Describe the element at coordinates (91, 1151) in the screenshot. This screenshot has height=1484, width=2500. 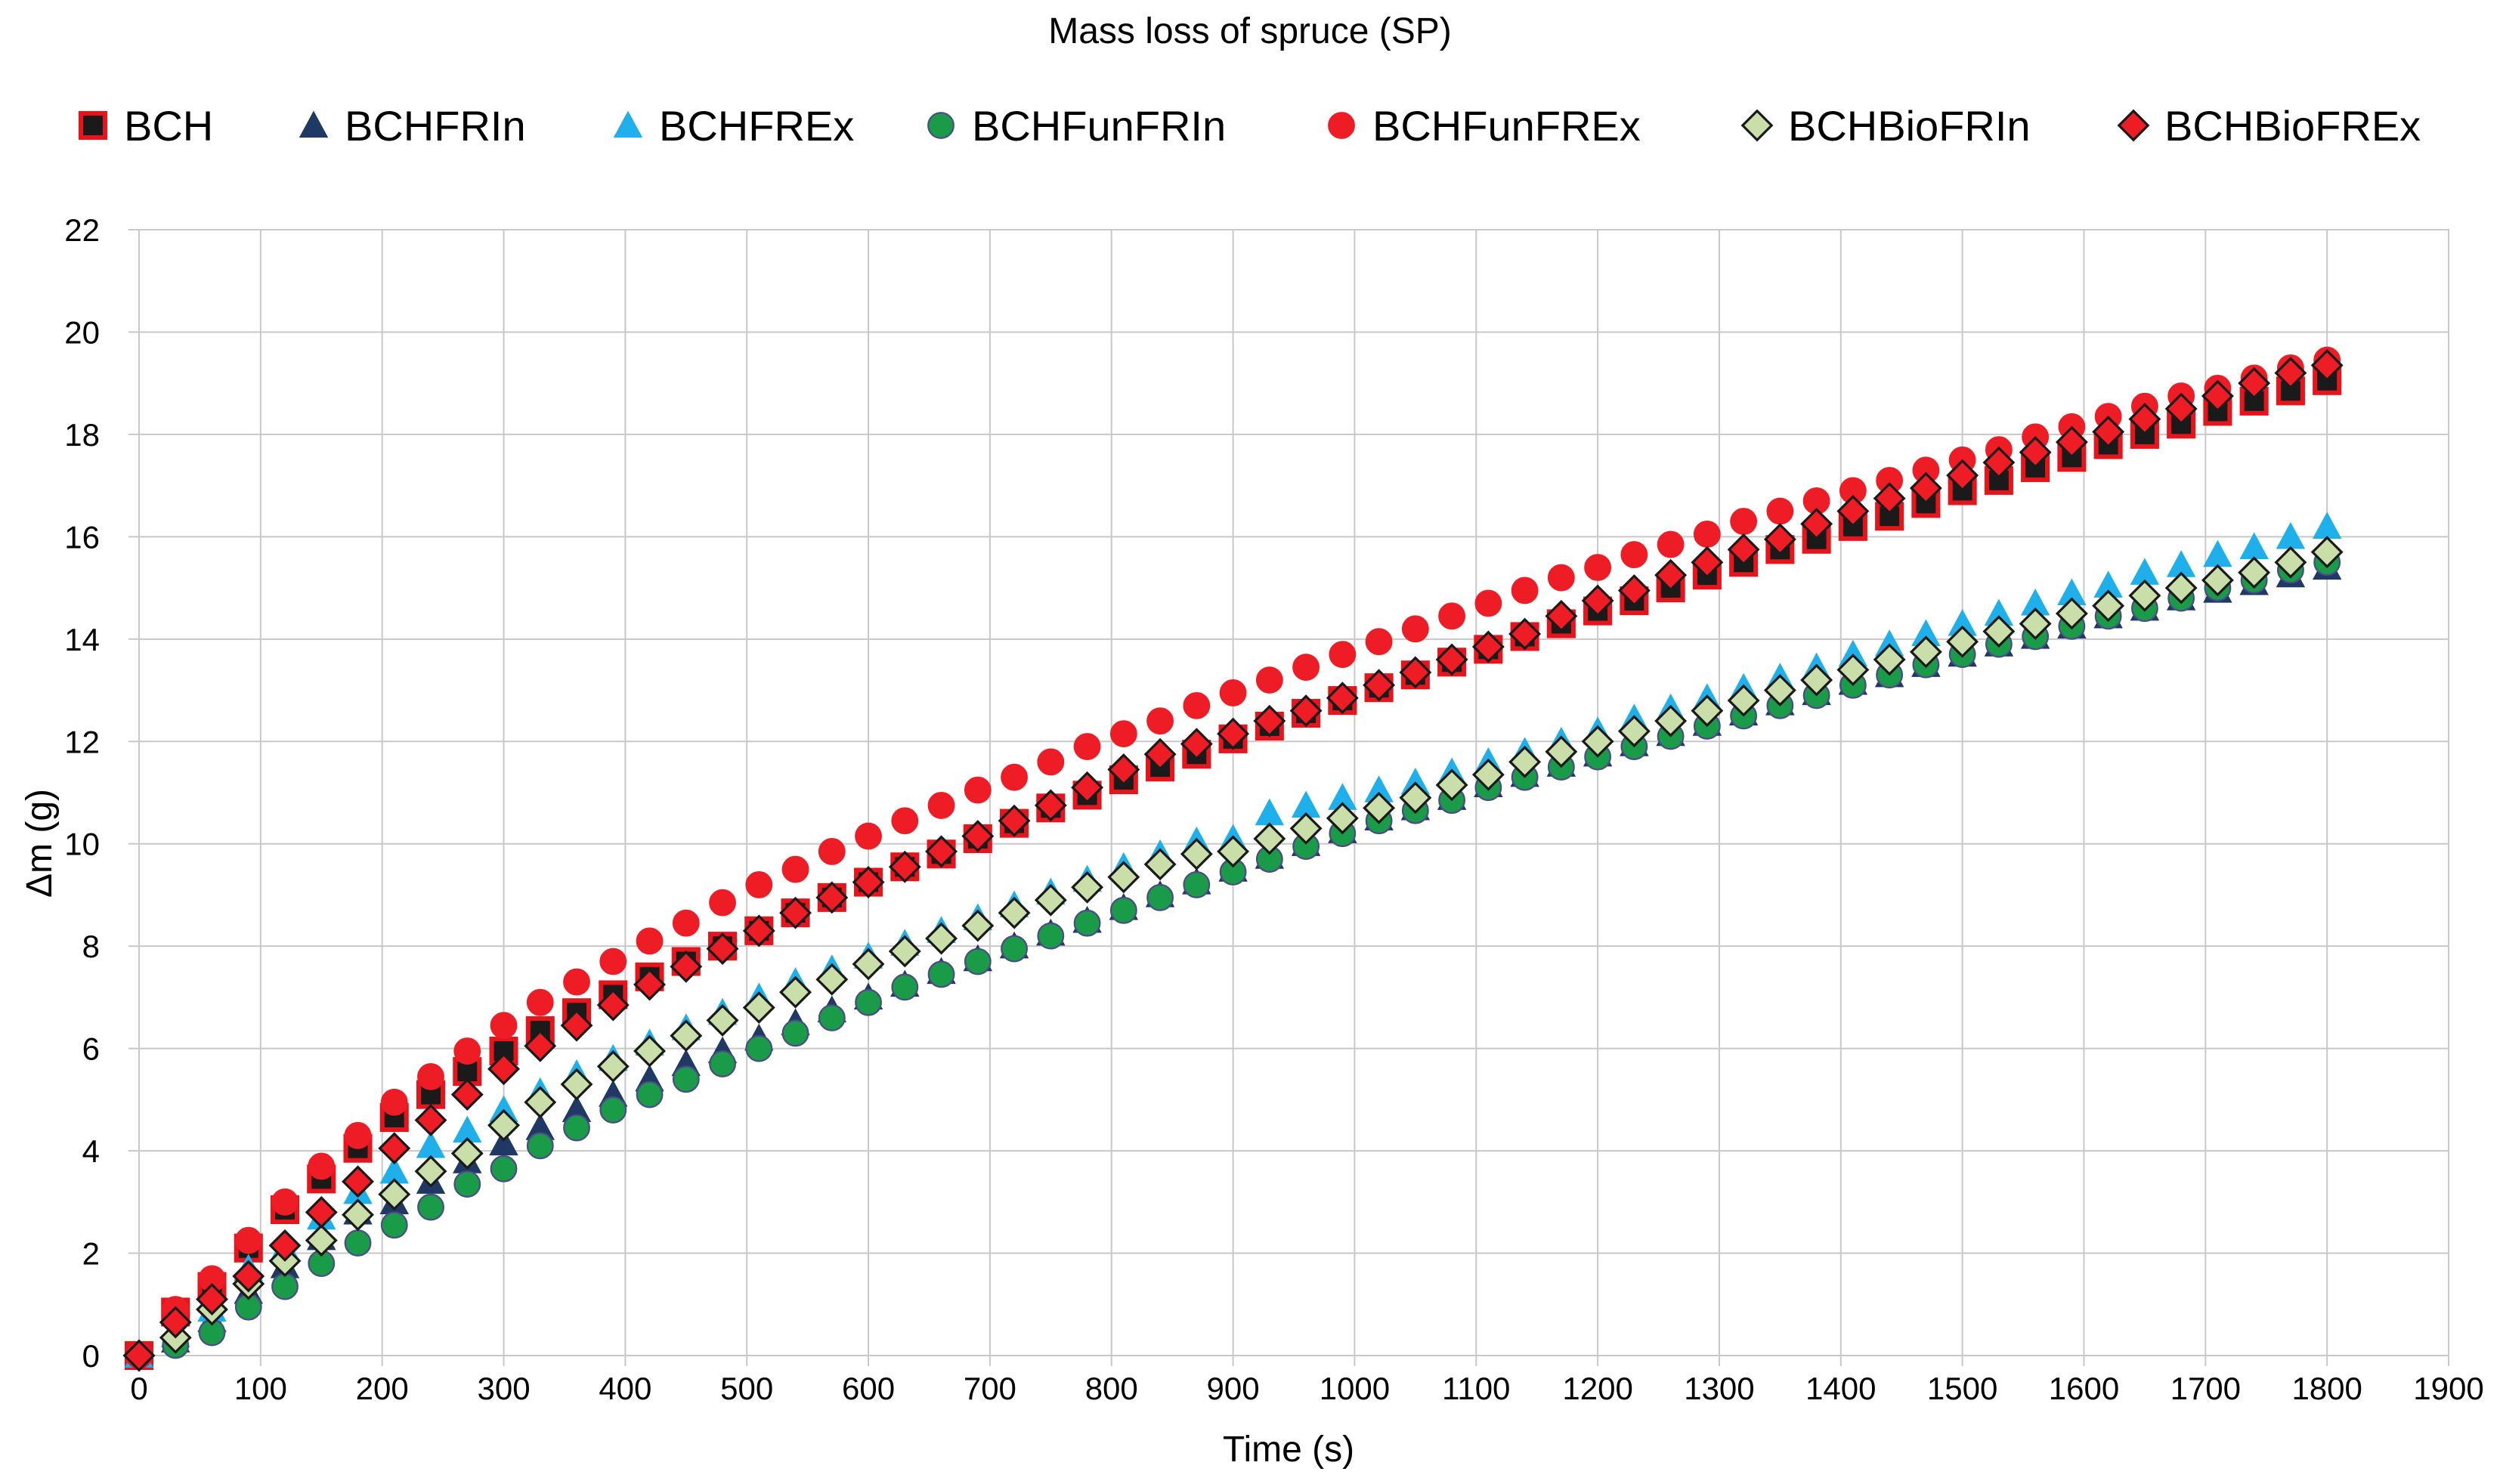
I see `y-tick-label: 4` at that location.